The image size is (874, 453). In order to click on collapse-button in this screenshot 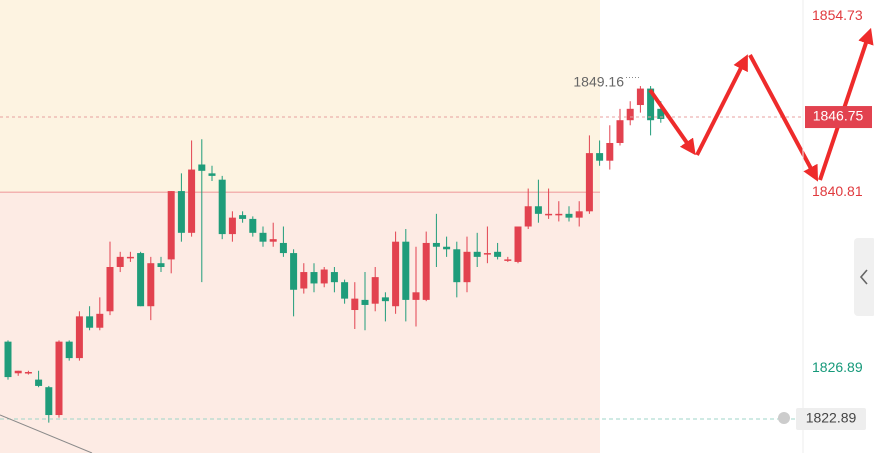, I will do `click(864, 277)`.